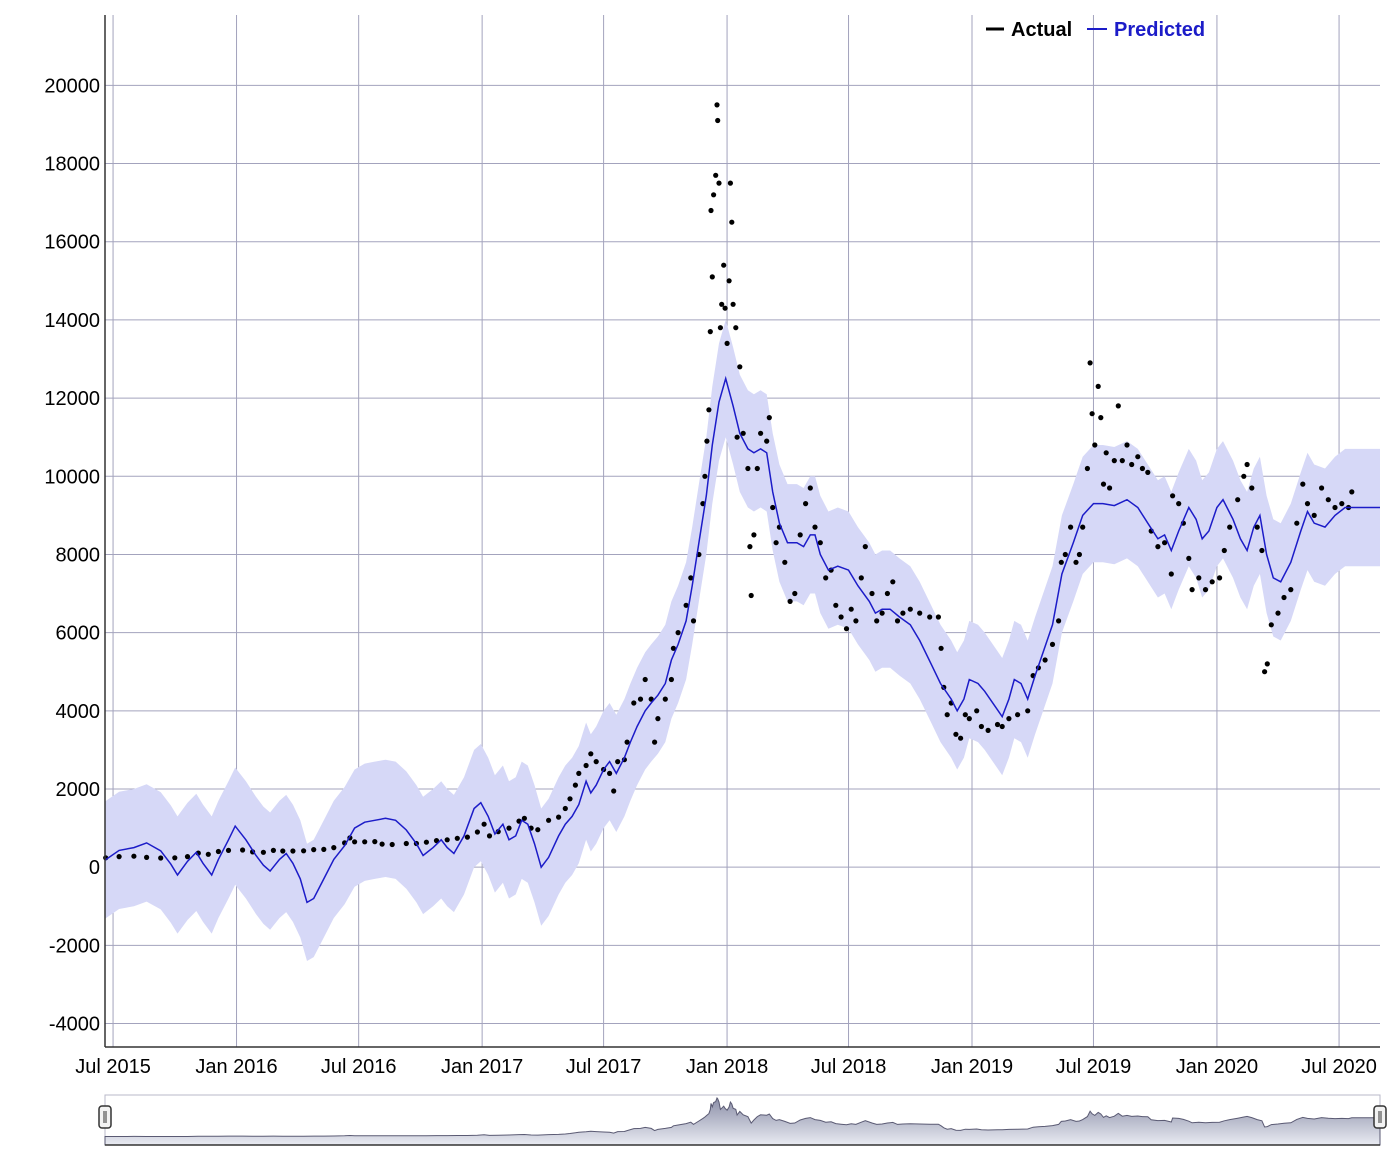 This screenshot has height=1167, width=1400. Describe the element at coordinates (1380, 1117) in the screenshot. I see `navigator-right-handle` at that location.